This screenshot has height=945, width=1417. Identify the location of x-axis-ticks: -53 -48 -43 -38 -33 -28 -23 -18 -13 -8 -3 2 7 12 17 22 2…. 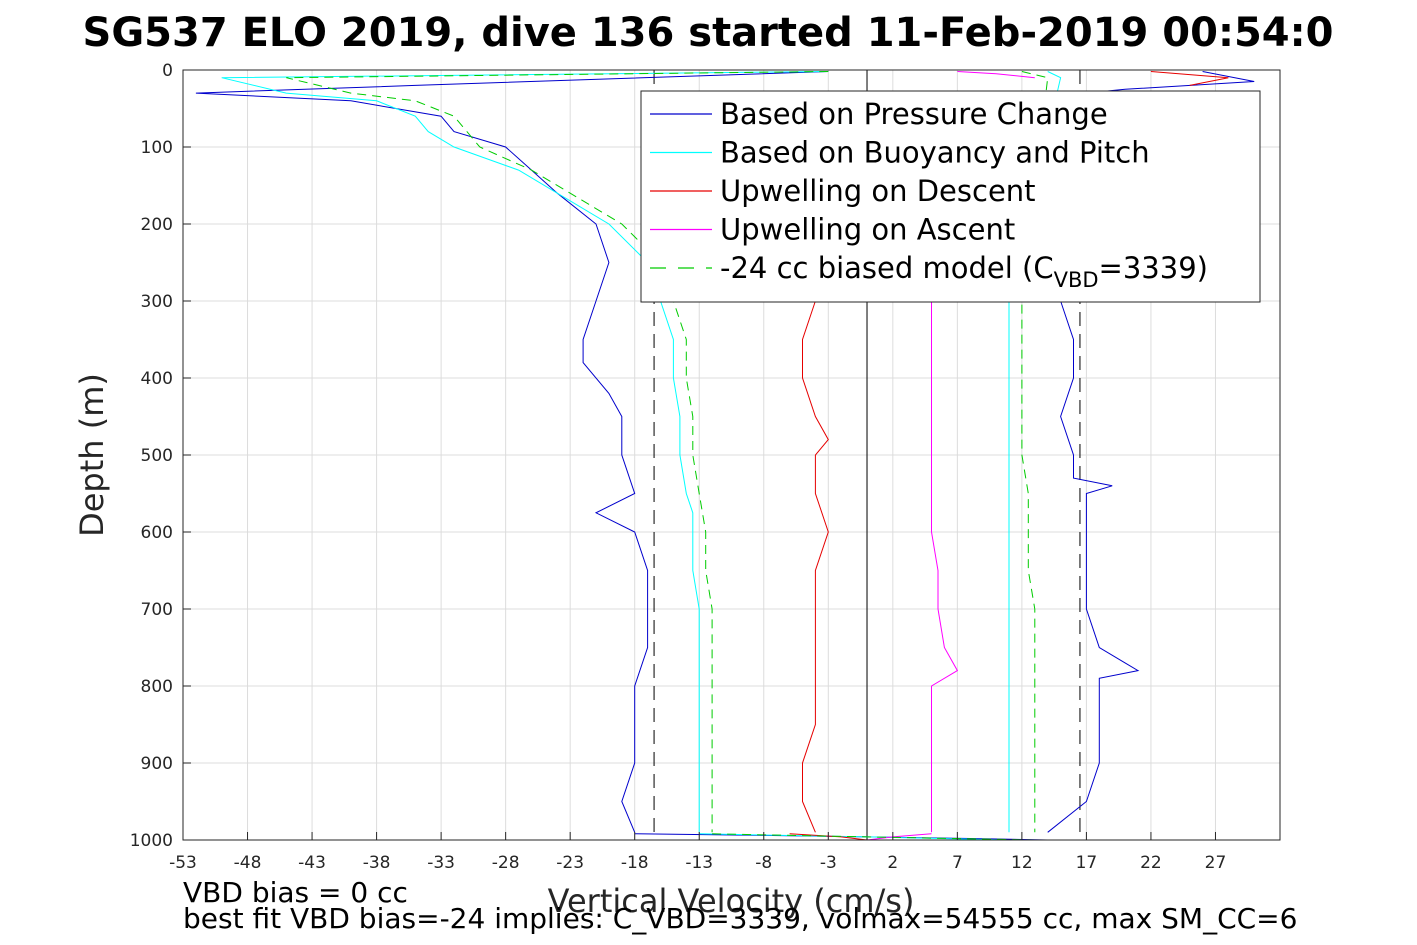
(697, 852).